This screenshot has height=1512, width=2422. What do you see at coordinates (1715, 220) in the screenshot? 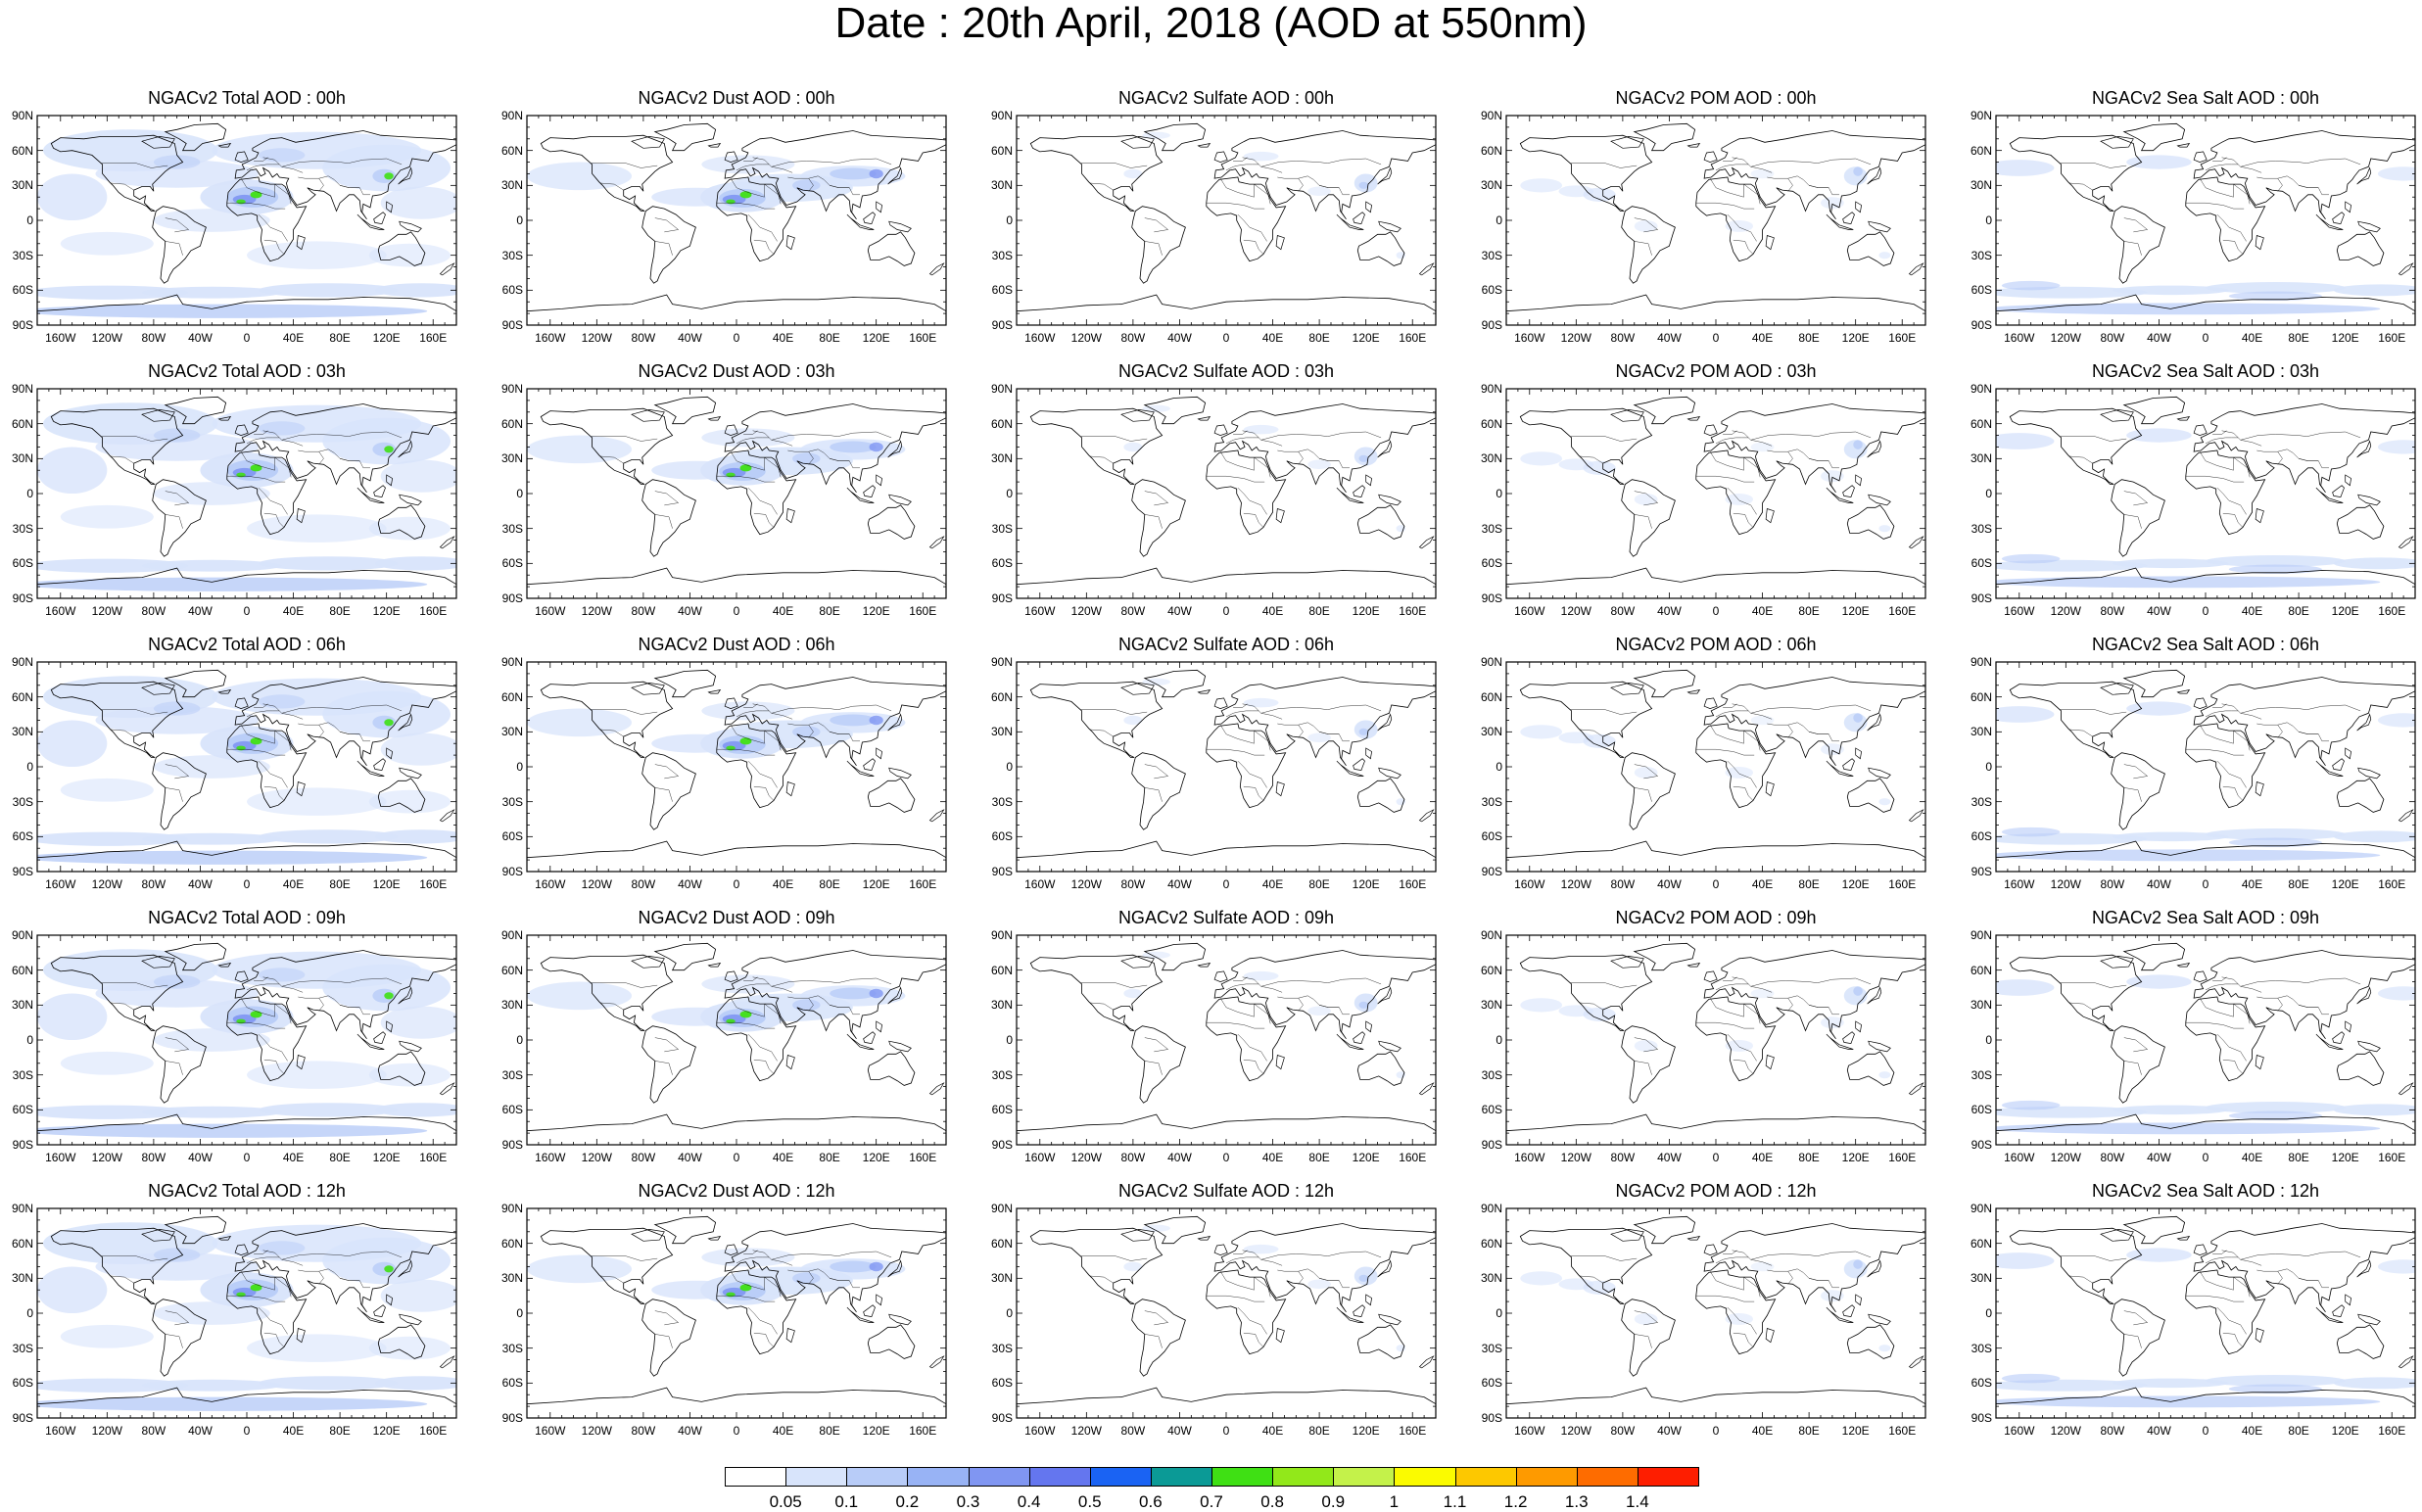
I see `map-frame` at bounding box center [1715, 220].